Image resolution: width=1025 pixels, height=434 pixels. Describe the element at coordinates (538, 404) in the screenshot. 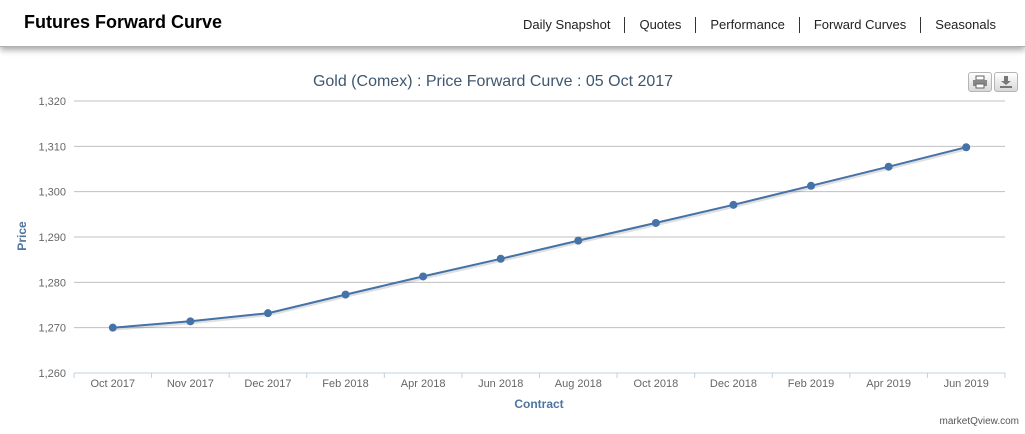

I see `x-axis-title: Contract` at that location.